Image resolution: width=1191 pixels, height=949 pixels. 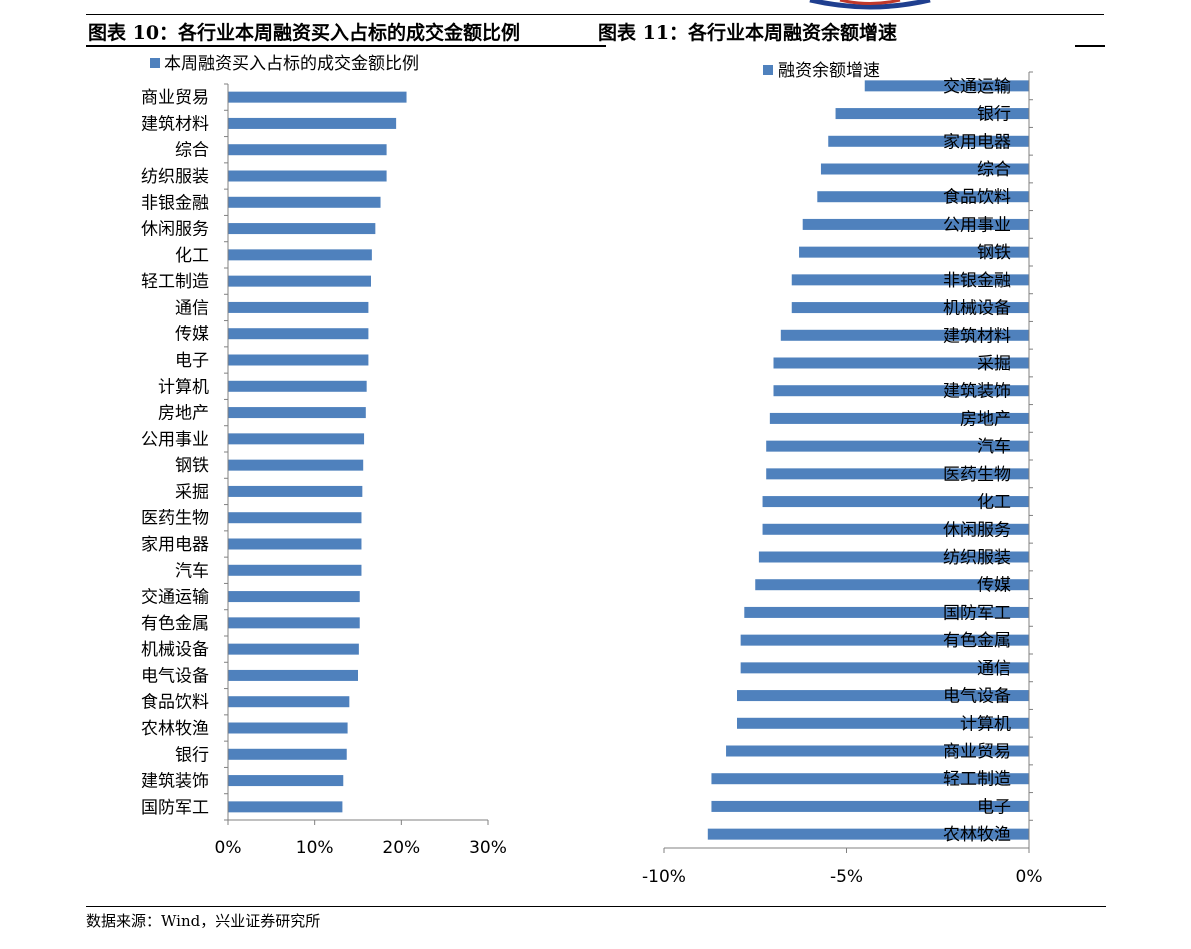 I want to click on category-label: 建筑材料, so click(x=175, y=124).